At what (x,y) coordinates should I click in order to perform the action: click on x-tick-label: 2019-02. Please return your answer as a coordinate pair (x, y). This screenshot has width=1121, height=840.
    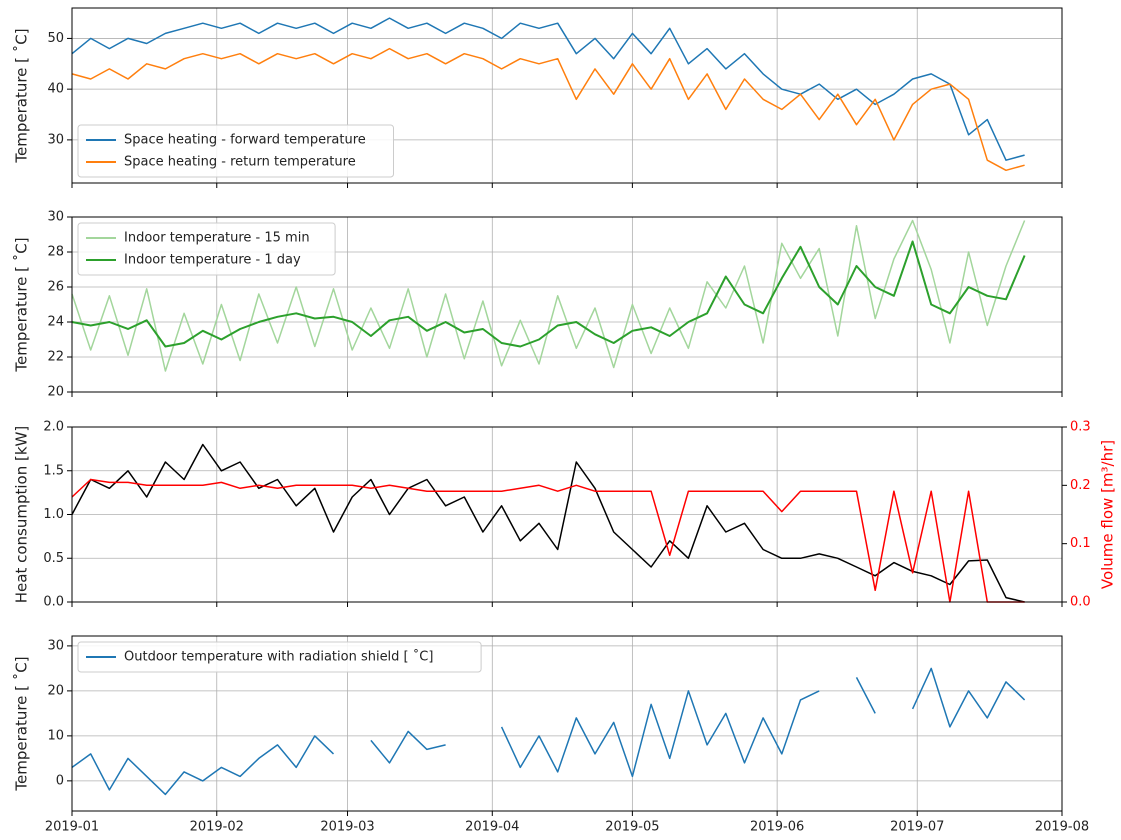
    Looking at the image, I should click on (217, 827).